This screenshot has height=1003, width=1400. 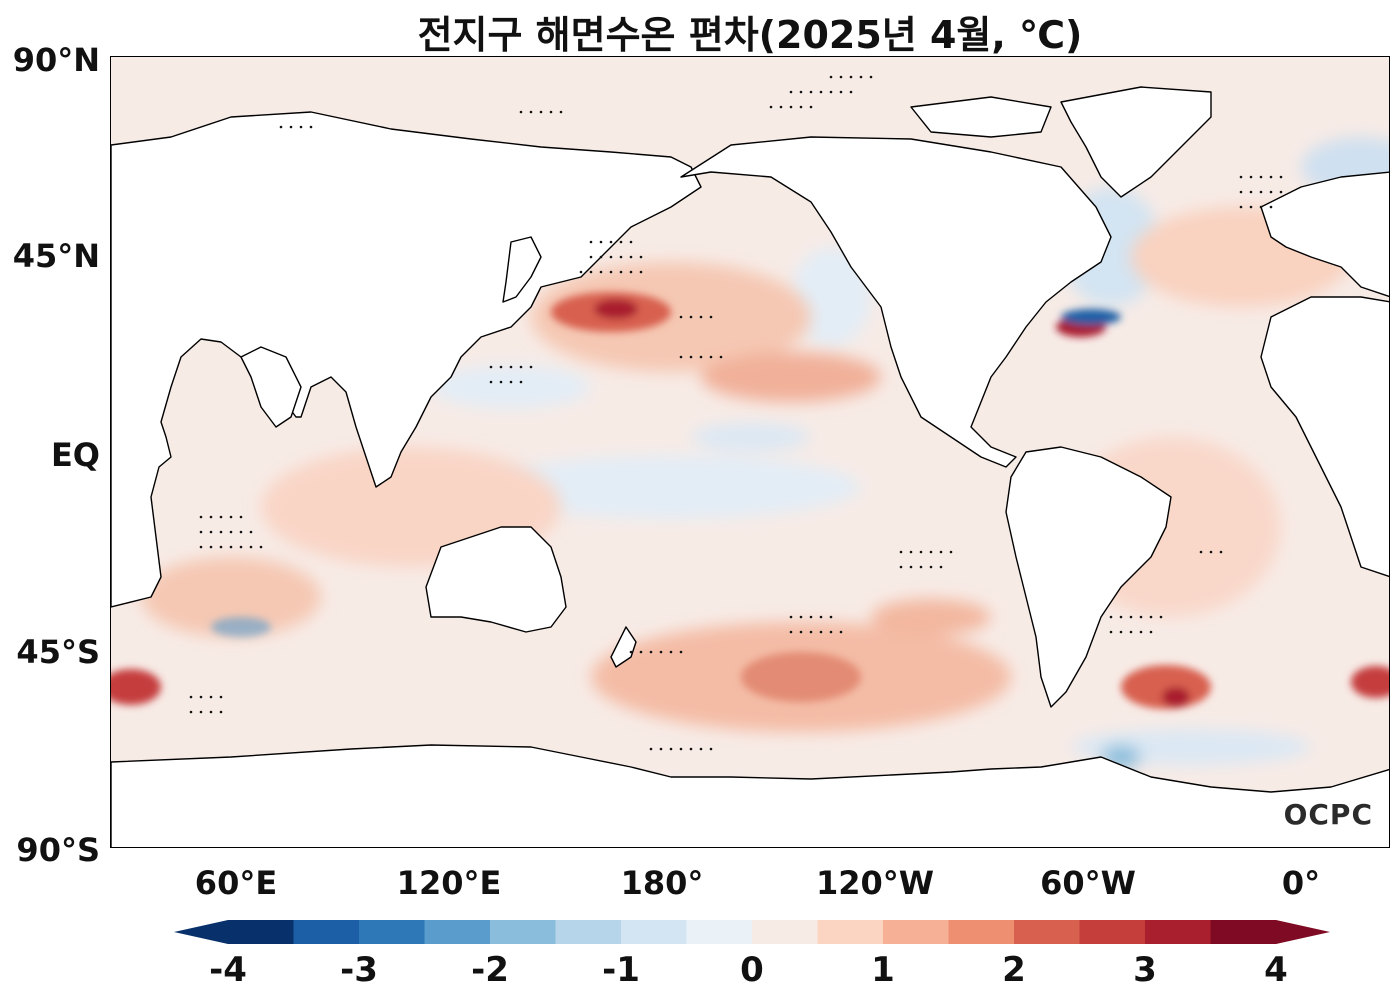 What do you see at coordinates (56, 256) in the screenshot?
I see `lat-label-45n: 45°N` at bounding box center [56, 256].